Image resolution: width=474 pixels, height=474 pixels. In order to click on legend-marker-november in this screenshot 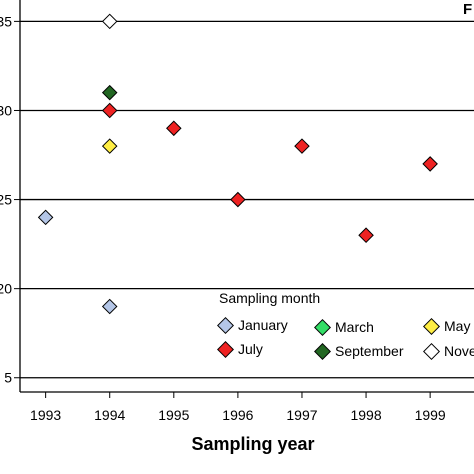, I will do `click(431, 351)`.